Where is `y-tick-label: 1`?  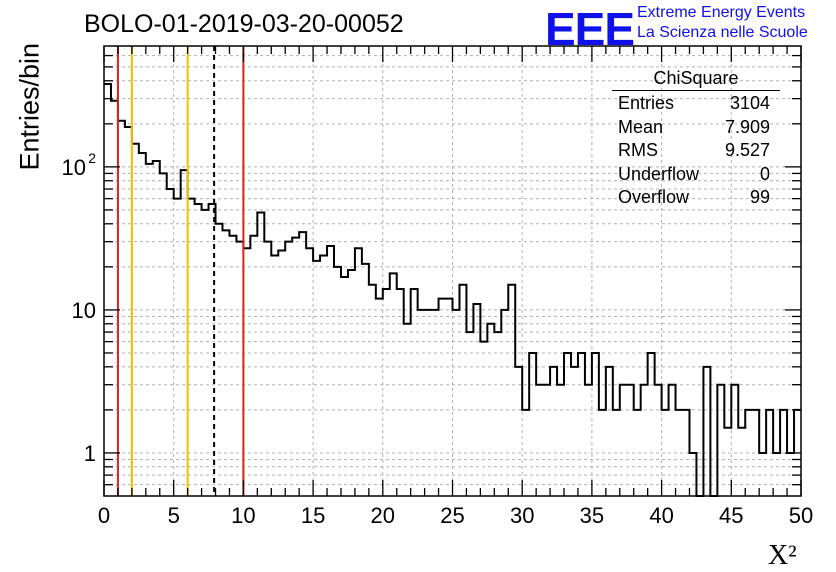 y-tick-label: 1 is located at coordinates (90, 453).